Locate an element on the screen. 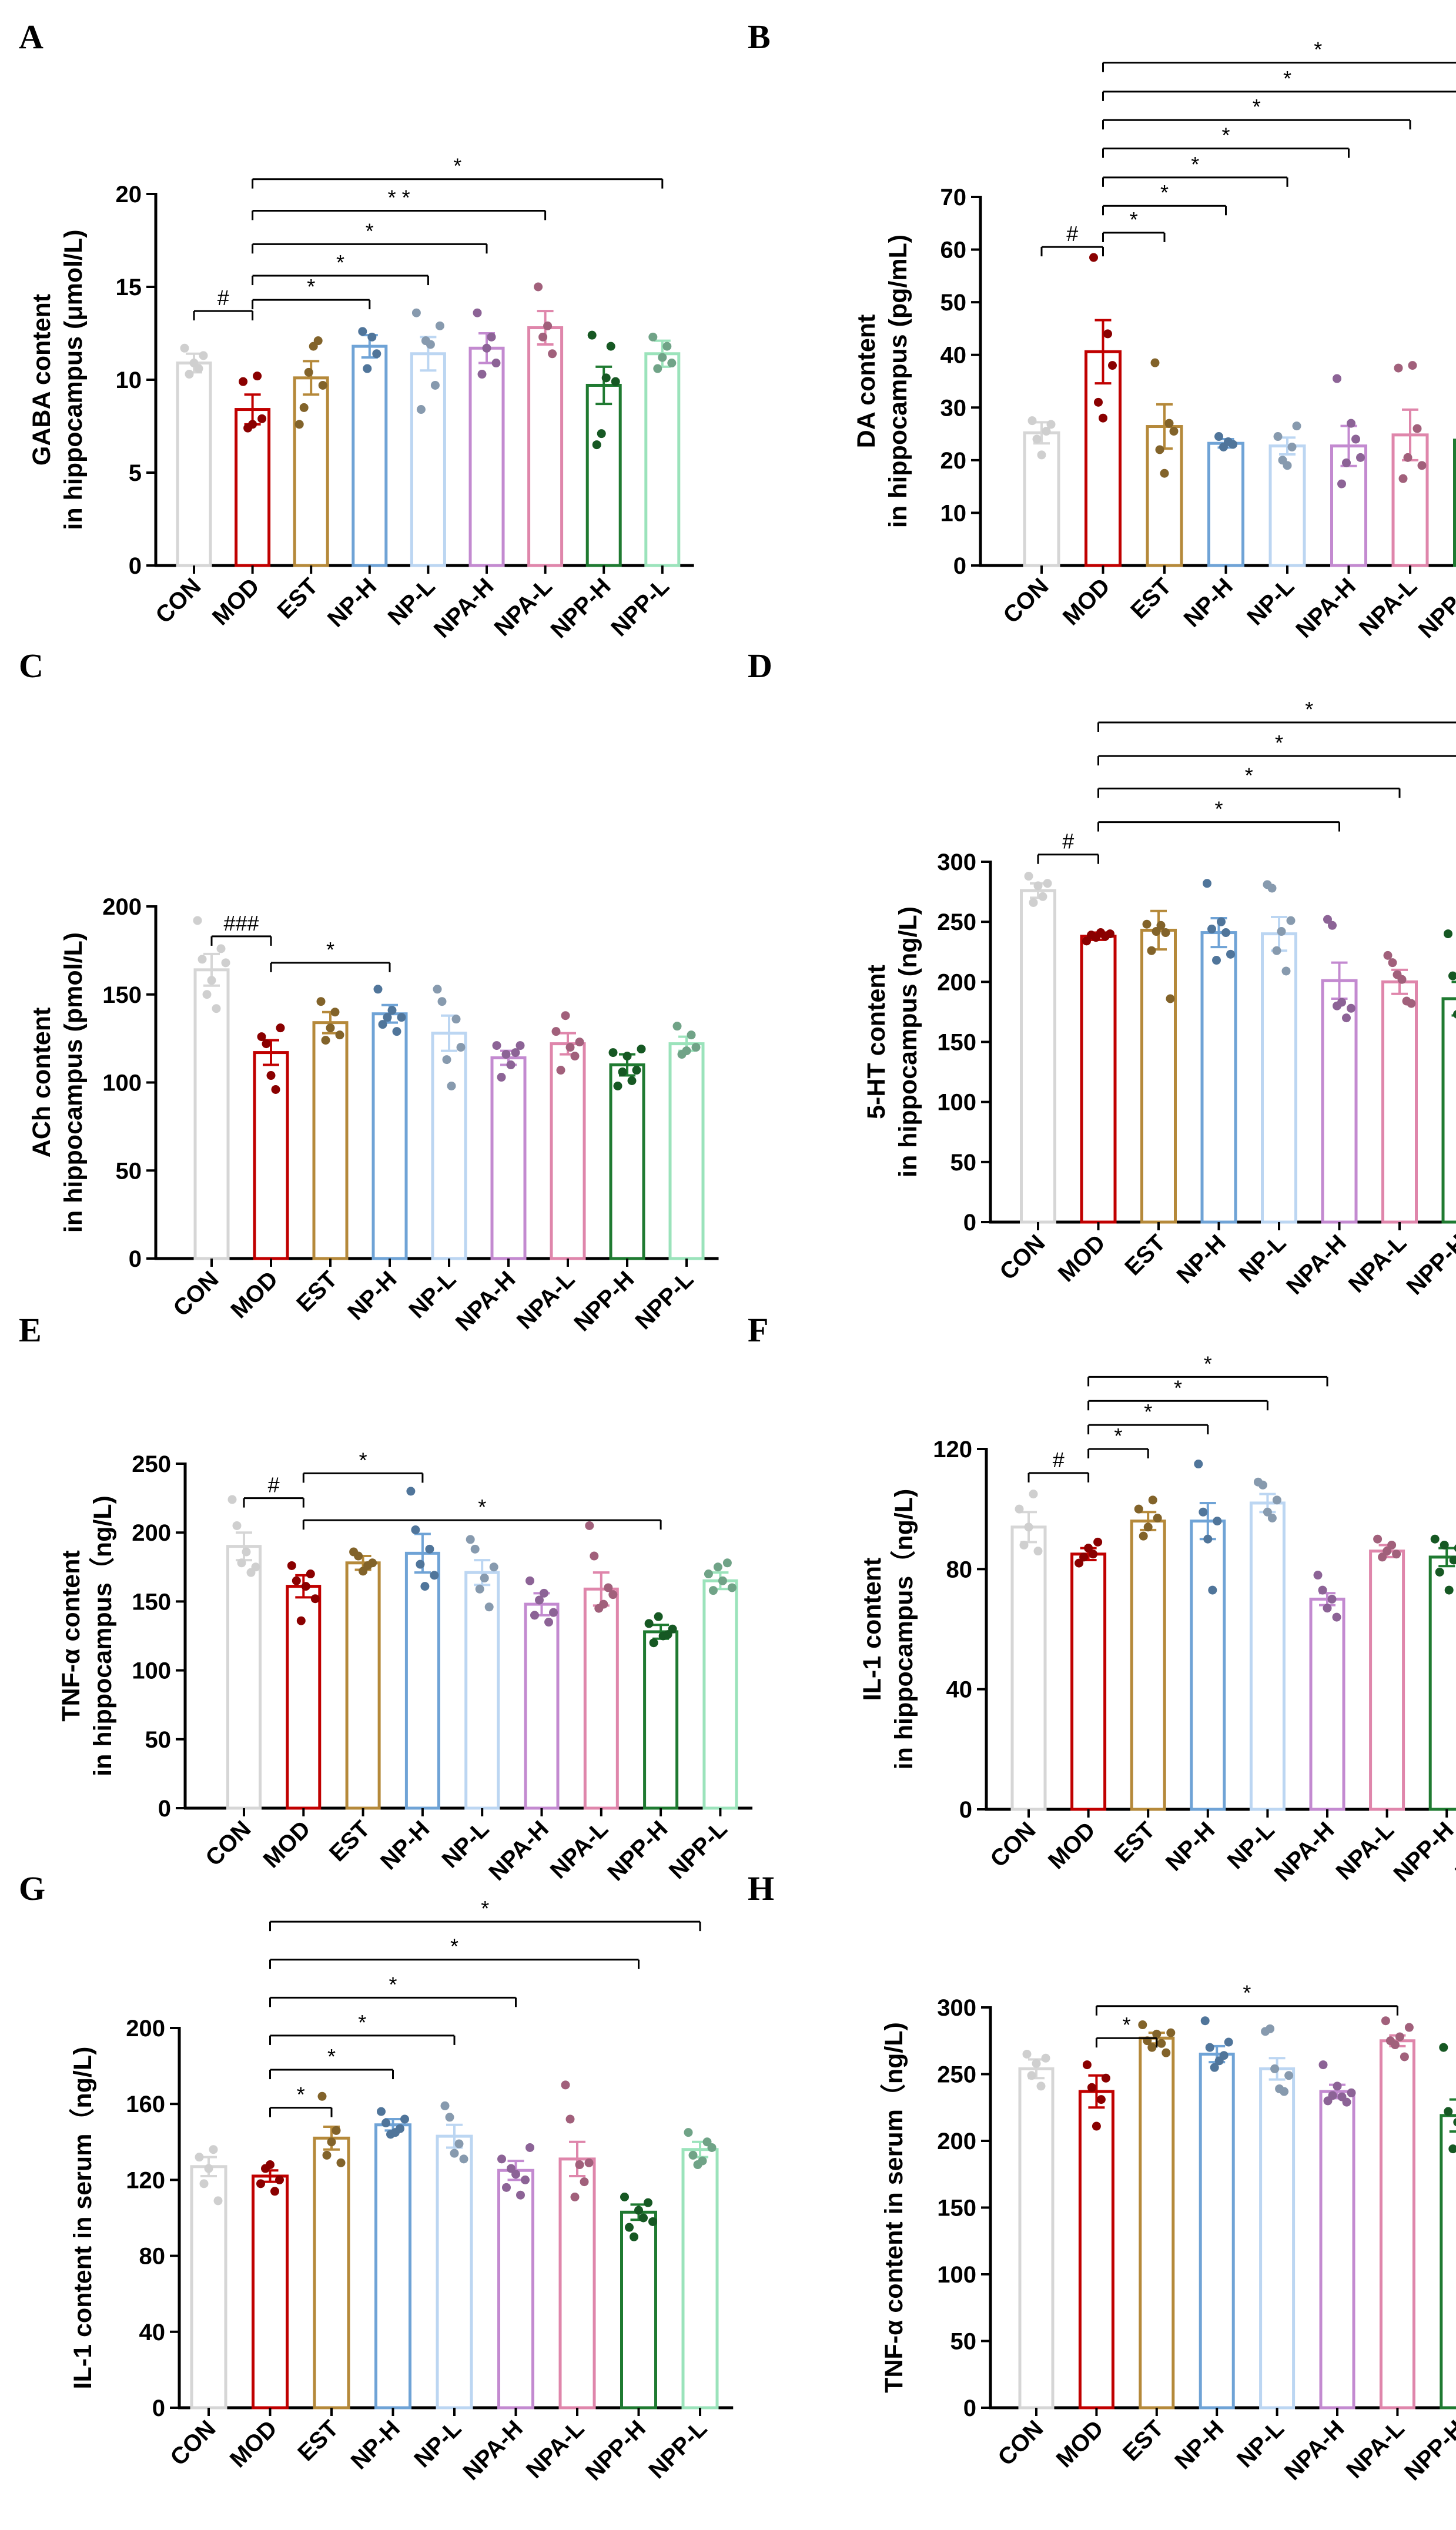 The image size is (1456, 2530). y-tick-label: 15 is located at coordinates (129, 287).